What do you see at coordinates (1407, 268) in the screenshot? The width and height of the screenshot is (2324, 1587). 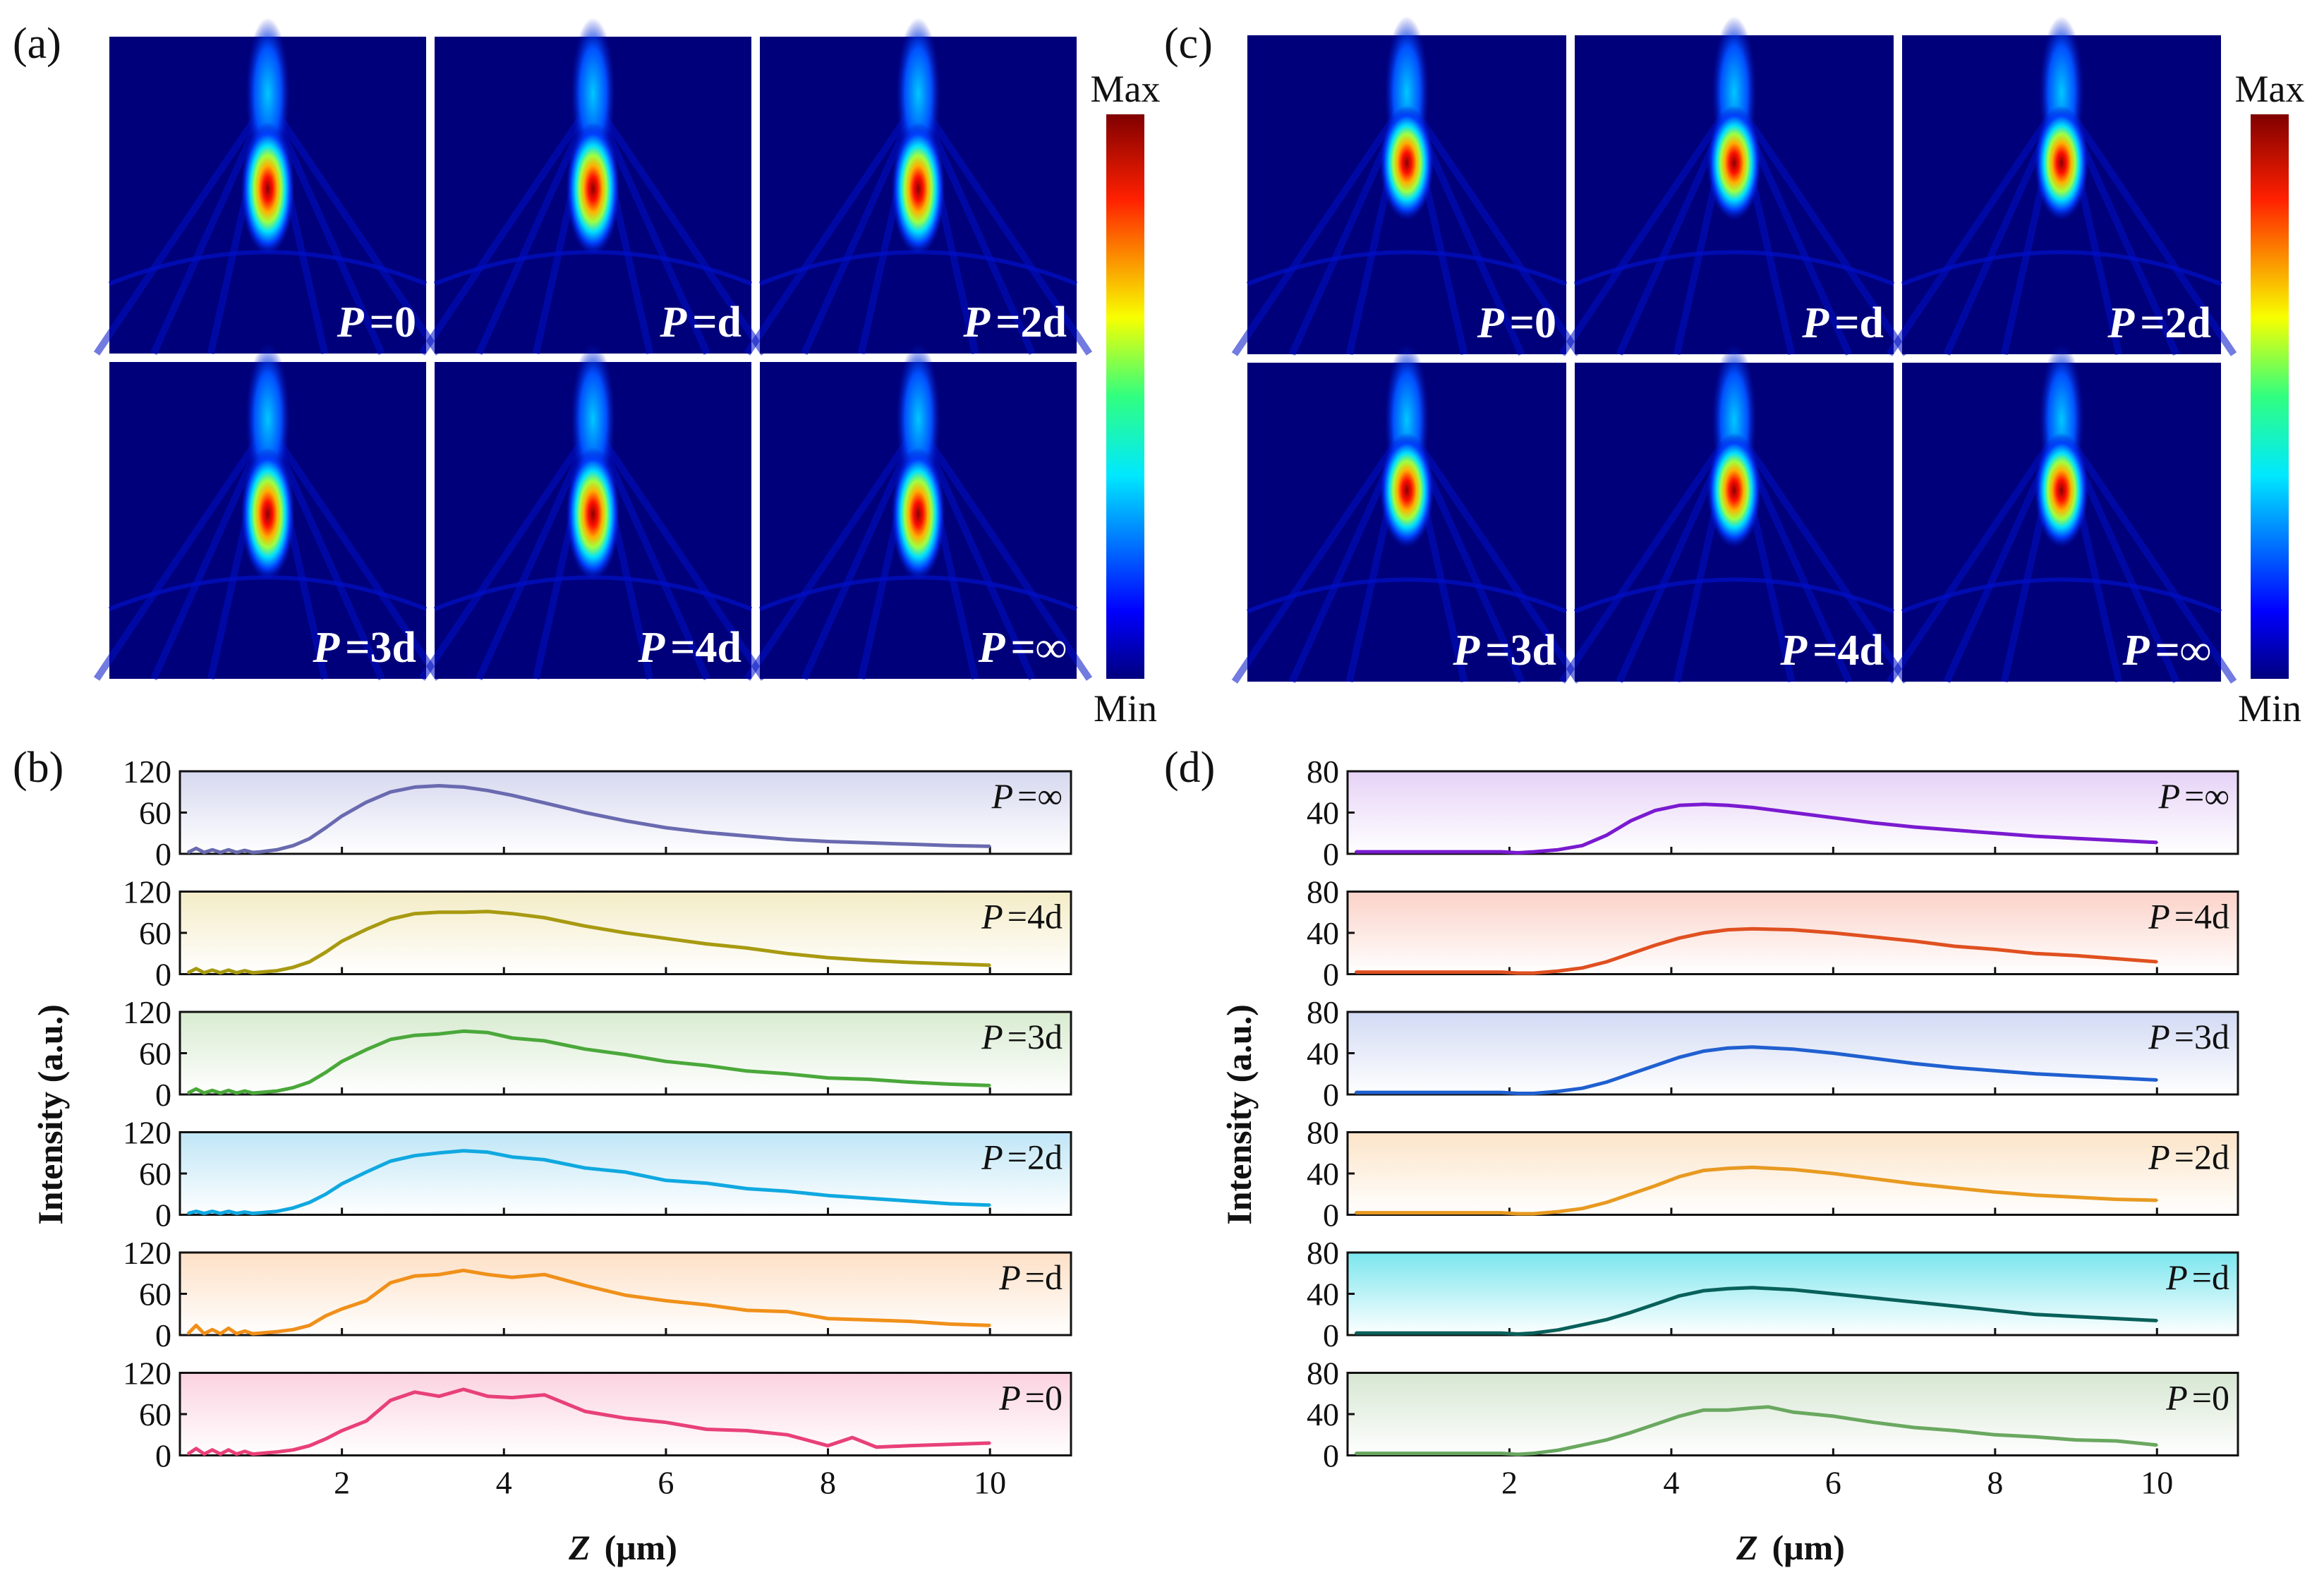 I see `lens-arc` at bounding box center [1407, 268].